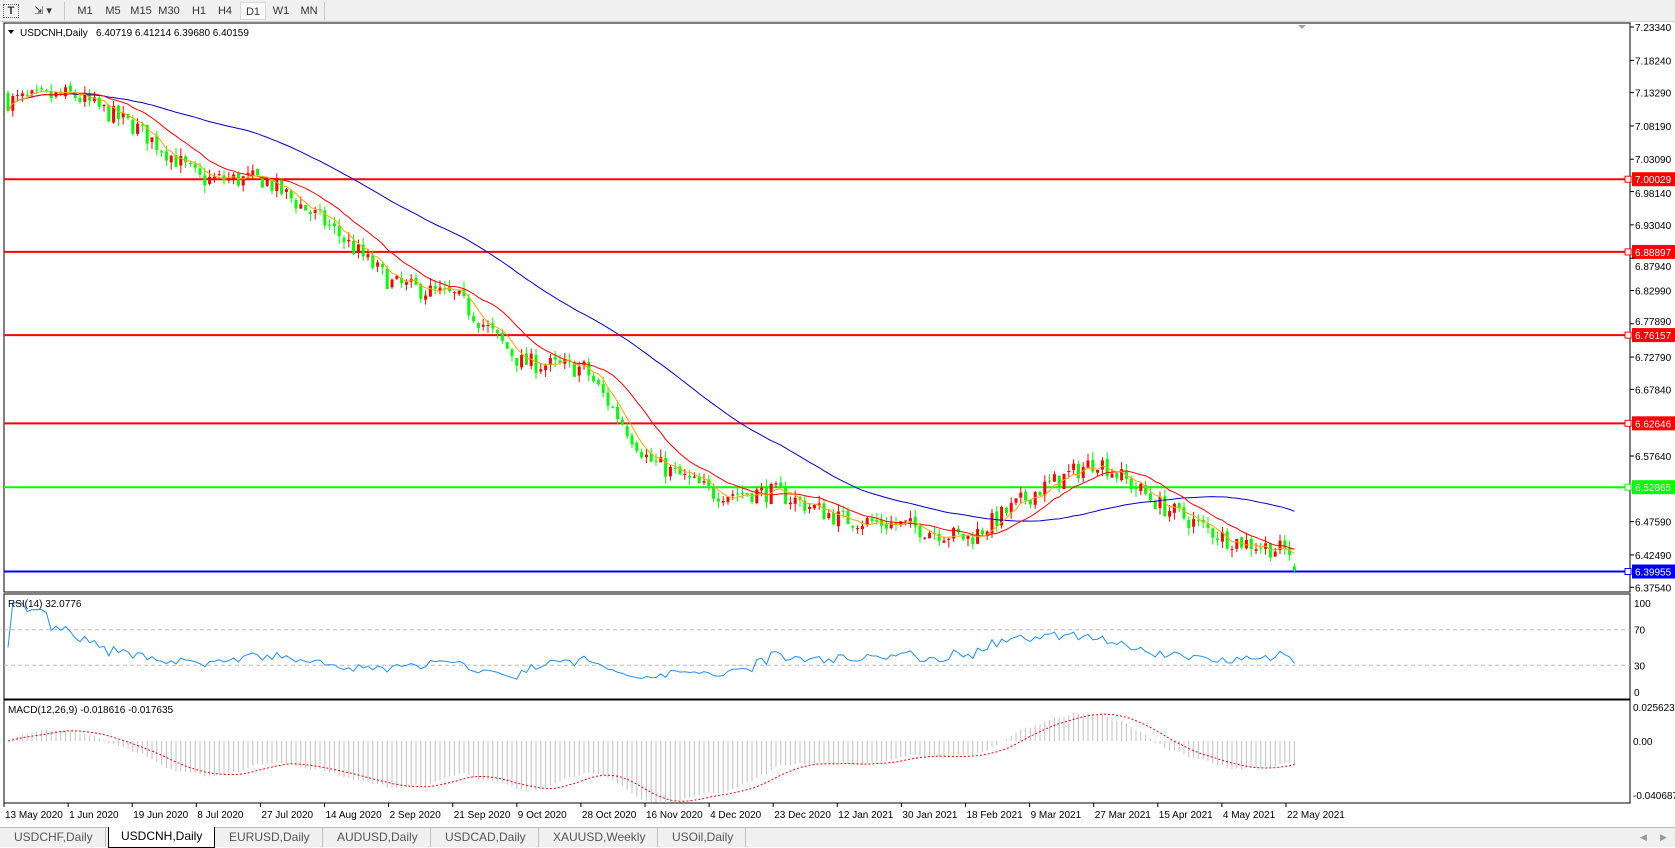  I want to click on line-tools-dropdown-icon: ⇲ ▾, so click(43, 11).